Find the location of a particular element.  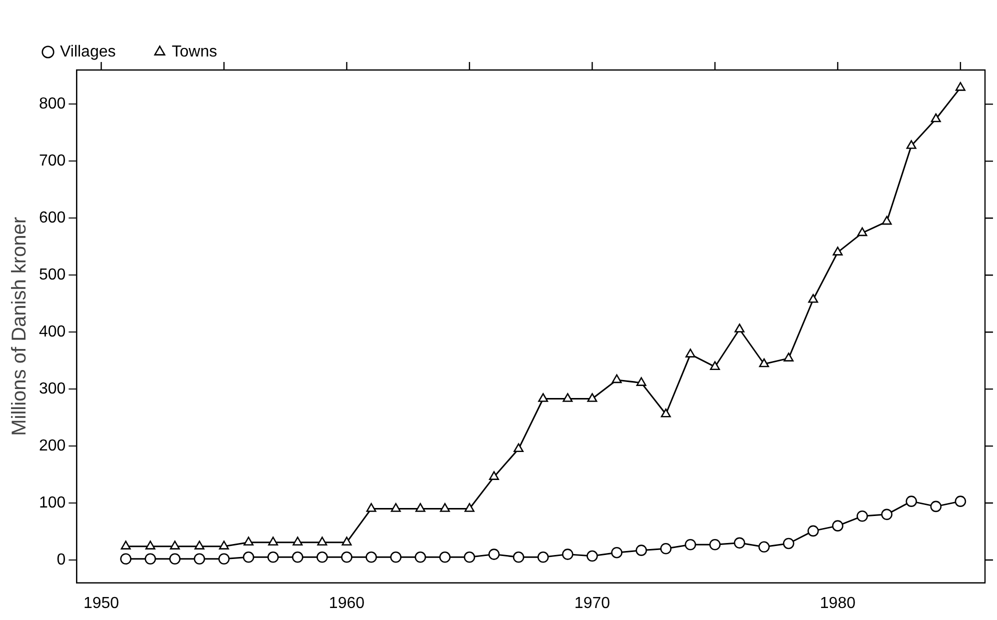

y-tick-label: 200 is located at coordinates (52, 445).